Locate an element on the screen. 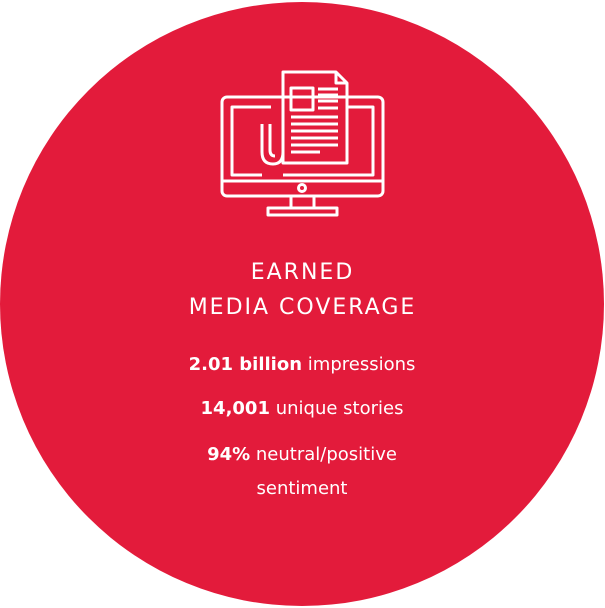 The image size is (605, 608). stat: 2.01 billion impressions is located at coordinates (302, 365).